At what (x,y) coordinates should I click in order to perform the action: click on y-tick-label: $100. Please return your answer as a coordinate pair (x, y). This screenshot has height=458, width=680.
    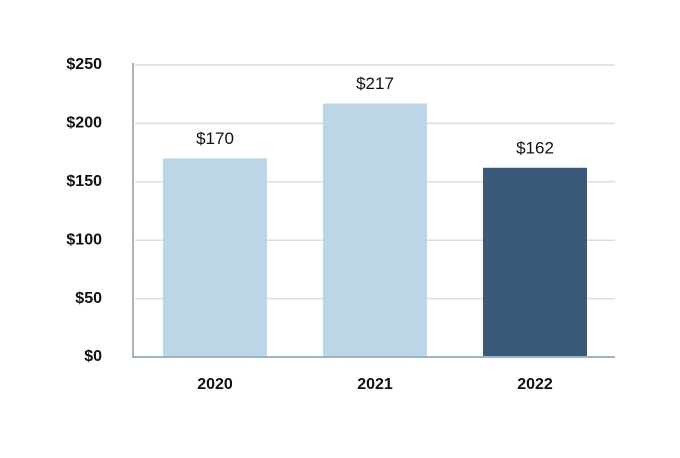
    Looking at the image, I should click on (84, 239).